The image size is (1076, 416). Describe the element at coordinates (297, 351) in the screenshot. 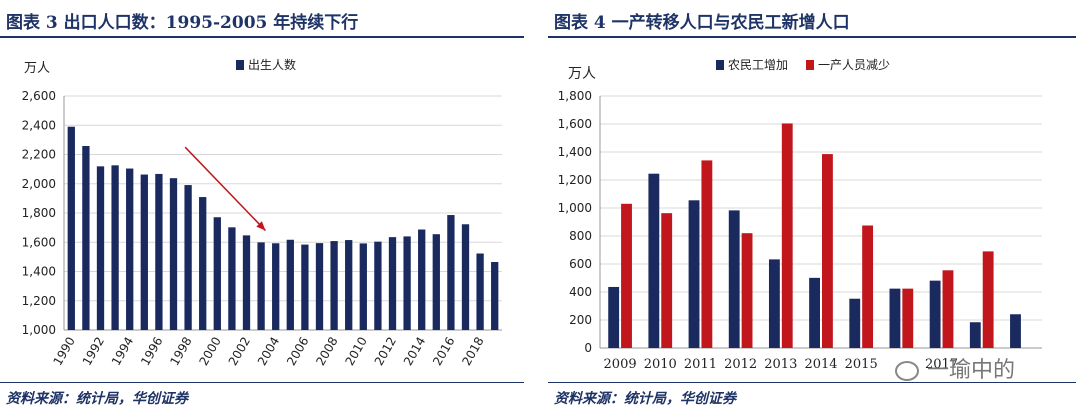

I see `x-tick-label: 2006` at that location.